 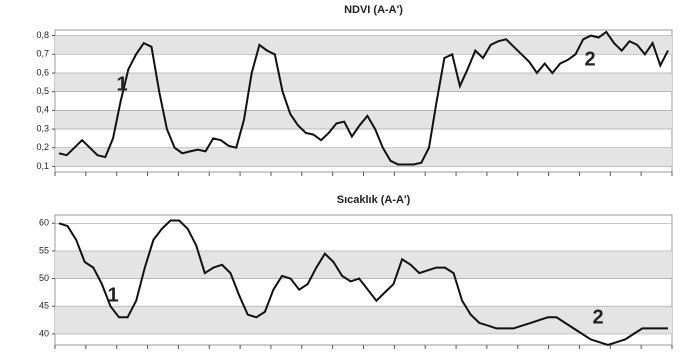 I want to click on y-tick-label: 45, so click(x=44, y=306).